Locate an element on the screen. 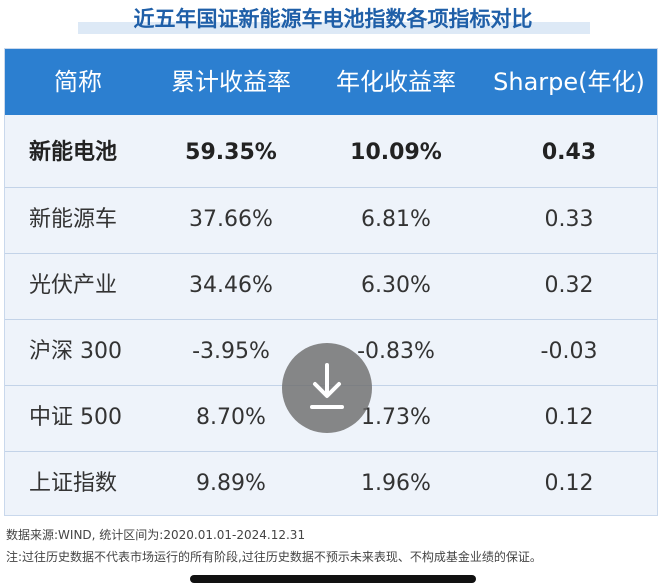 The image size is (666, 588). table-row: 新能电池 59.35% 10.09% 0.43 is located at coordinates (331, 153).